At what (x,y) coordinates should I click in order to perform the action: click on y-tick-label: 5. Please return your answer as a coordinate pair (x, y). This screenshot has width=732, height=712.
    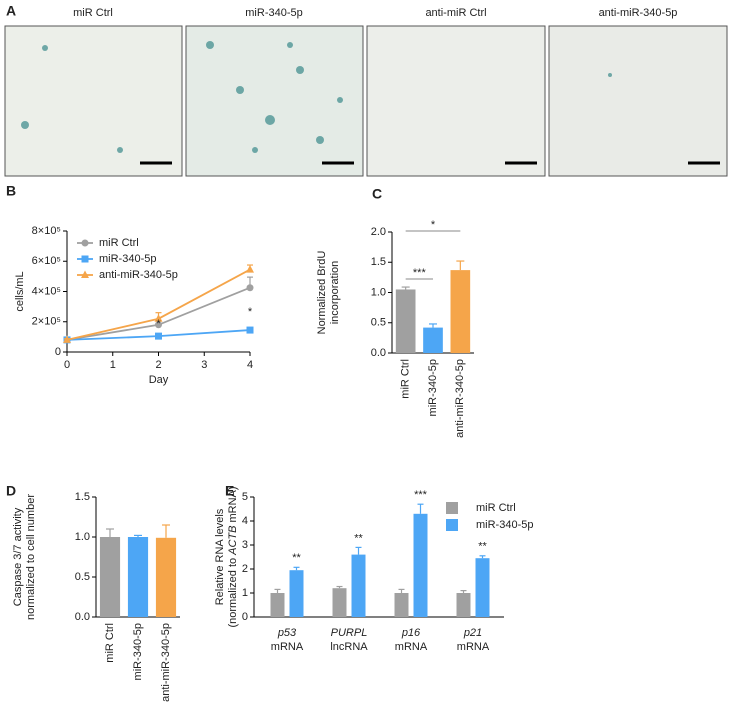
    Looking at the image, I should click on (245, 497).